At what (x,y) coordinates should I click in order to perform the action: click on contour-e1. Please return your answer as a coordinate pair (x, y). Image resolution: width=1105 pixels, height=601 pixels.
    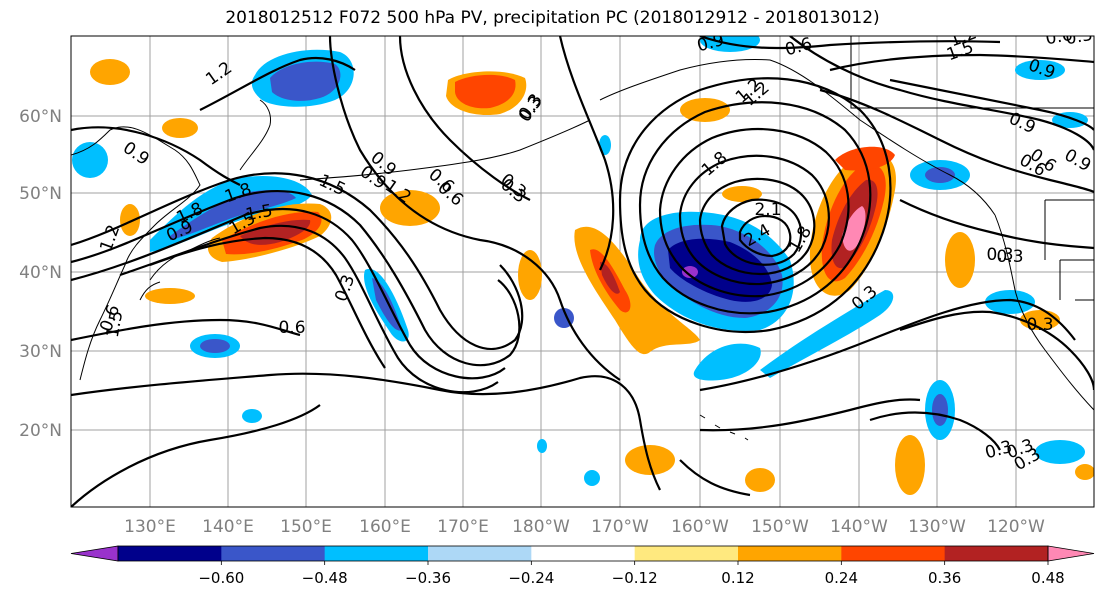
    Looking at the image, I should click on (755, 205).